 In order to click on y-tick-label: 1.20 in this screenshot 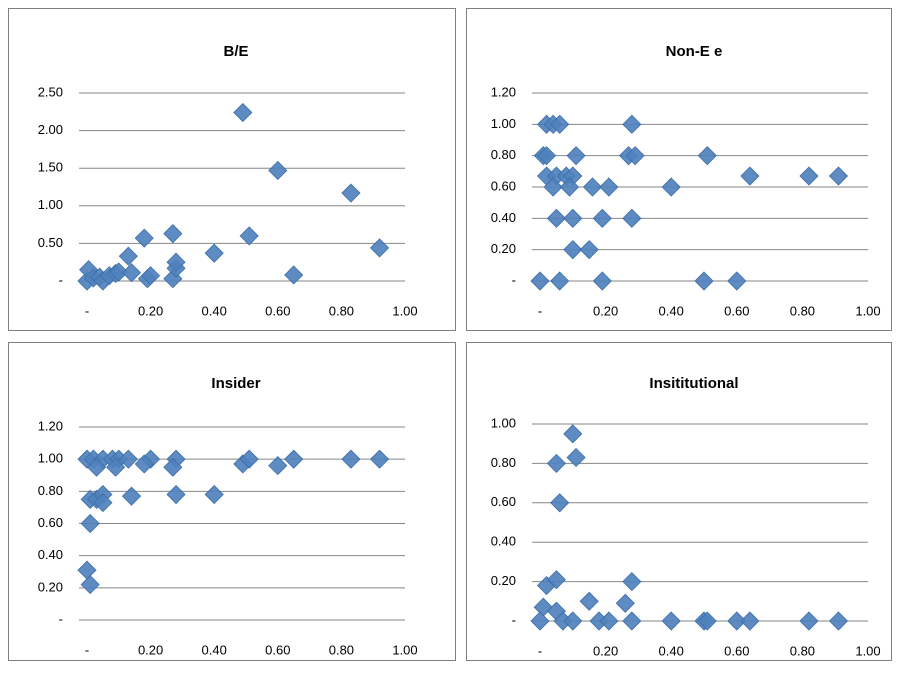, I will do `click(503, 91)`.